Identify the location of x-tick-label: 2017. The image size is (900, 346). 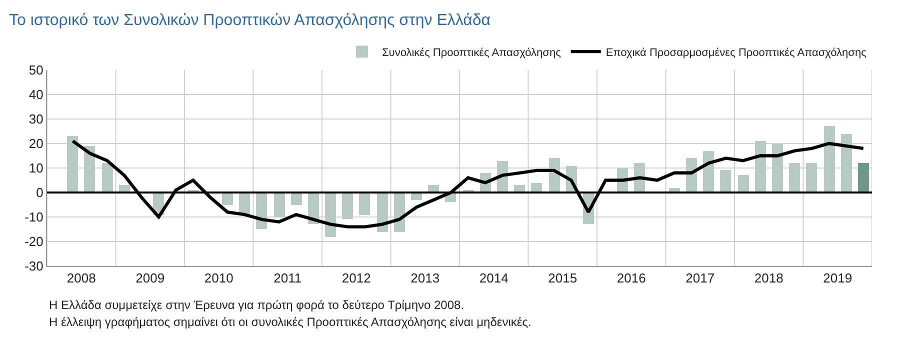
(700, 278).